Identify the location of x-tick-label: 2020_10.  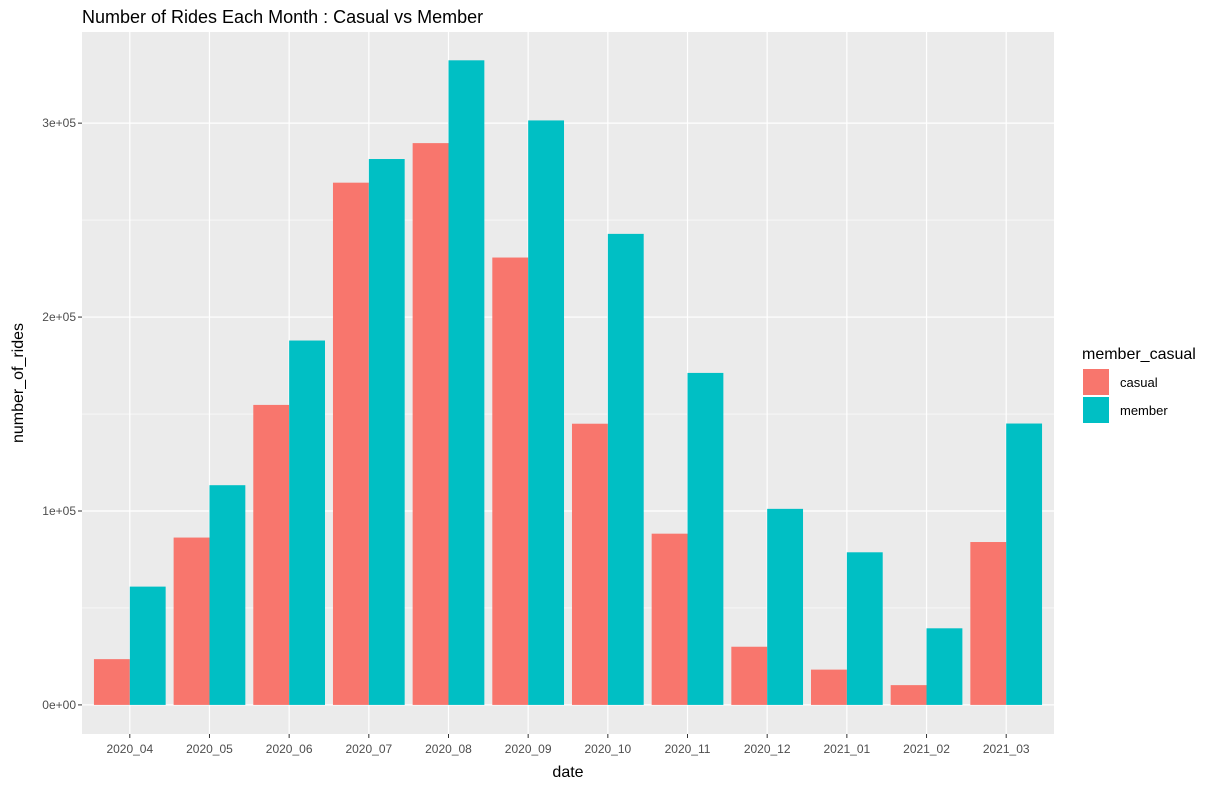
(607, 749).